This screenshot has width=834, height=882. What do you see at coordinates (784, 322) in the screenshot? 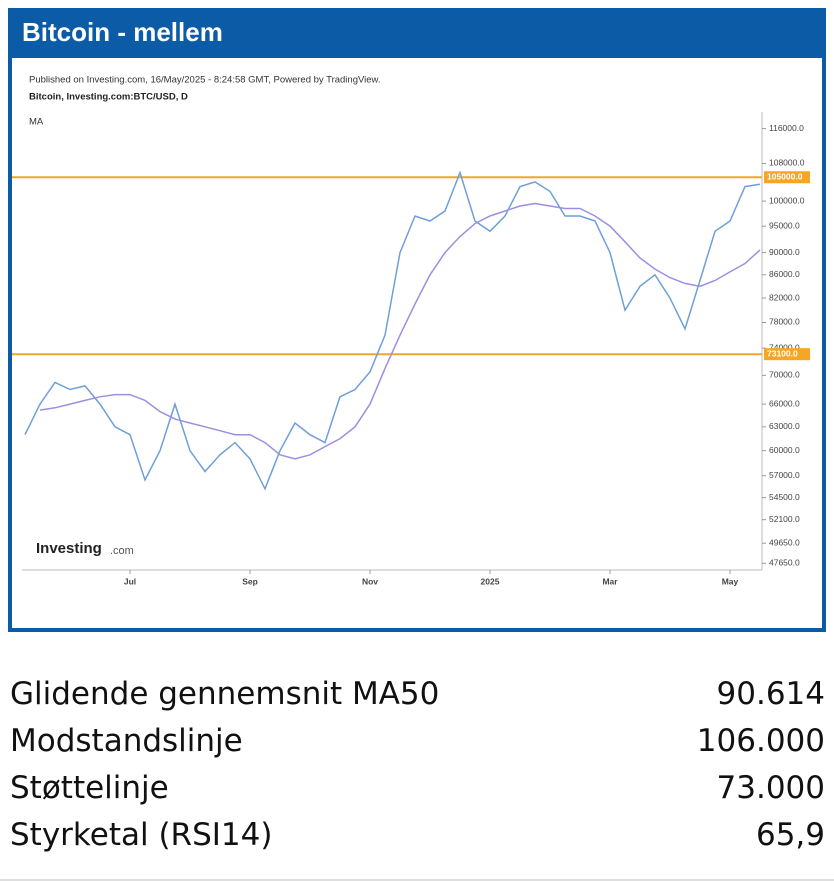
I see `y-tick-label: 78000.0` at bounding box center [784, 322].